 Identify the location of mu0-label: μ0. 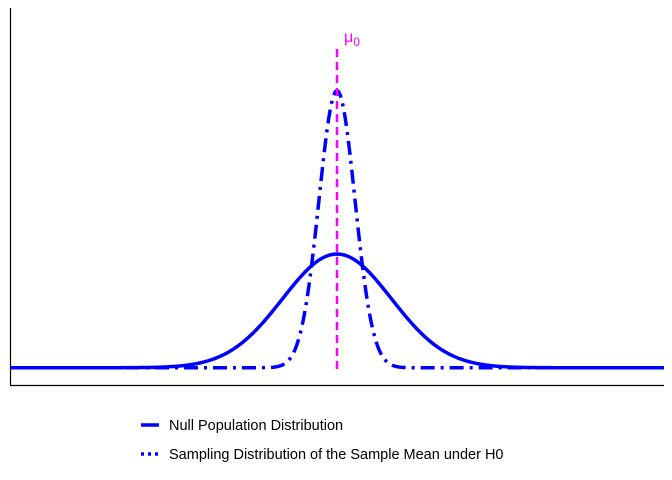
(352, 39).